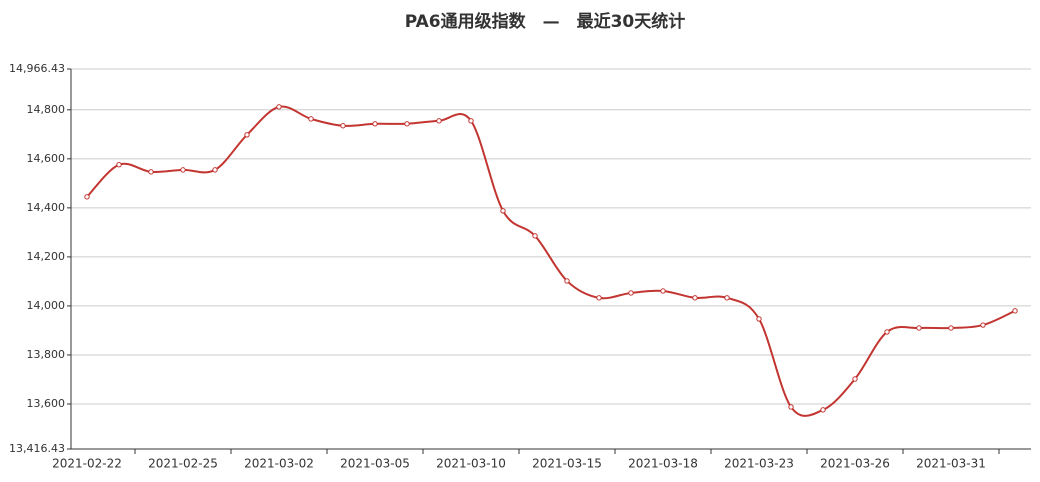  Describe the element at coordinates (46, 256) in the screenshot. I see `y-tick-label: 14,200` at that location.